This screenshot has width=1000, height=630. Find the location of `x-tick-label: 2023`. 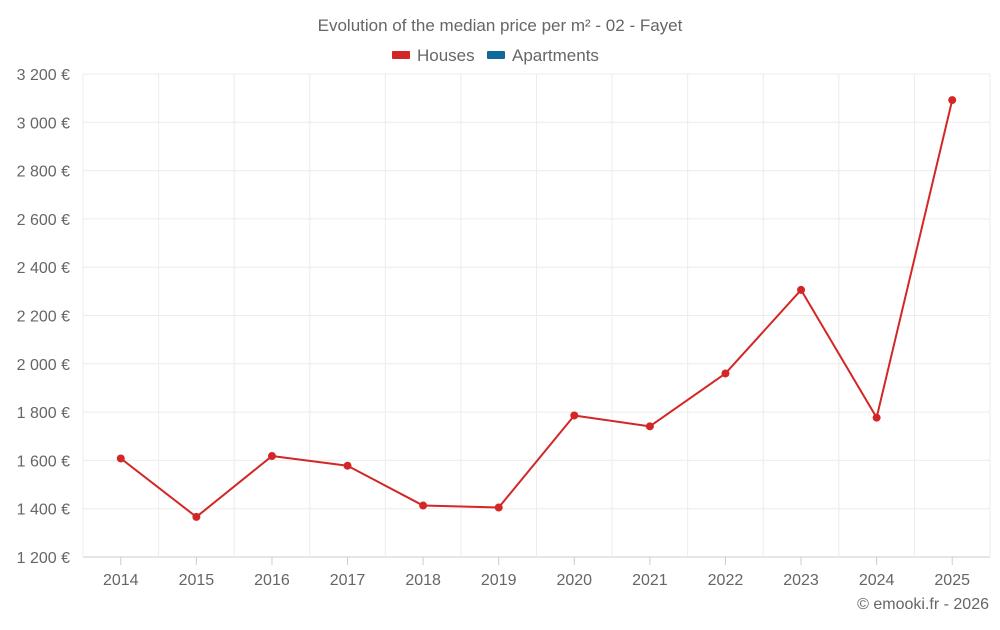

x-tick-label: 2023 is located at coordinates (801, 580).